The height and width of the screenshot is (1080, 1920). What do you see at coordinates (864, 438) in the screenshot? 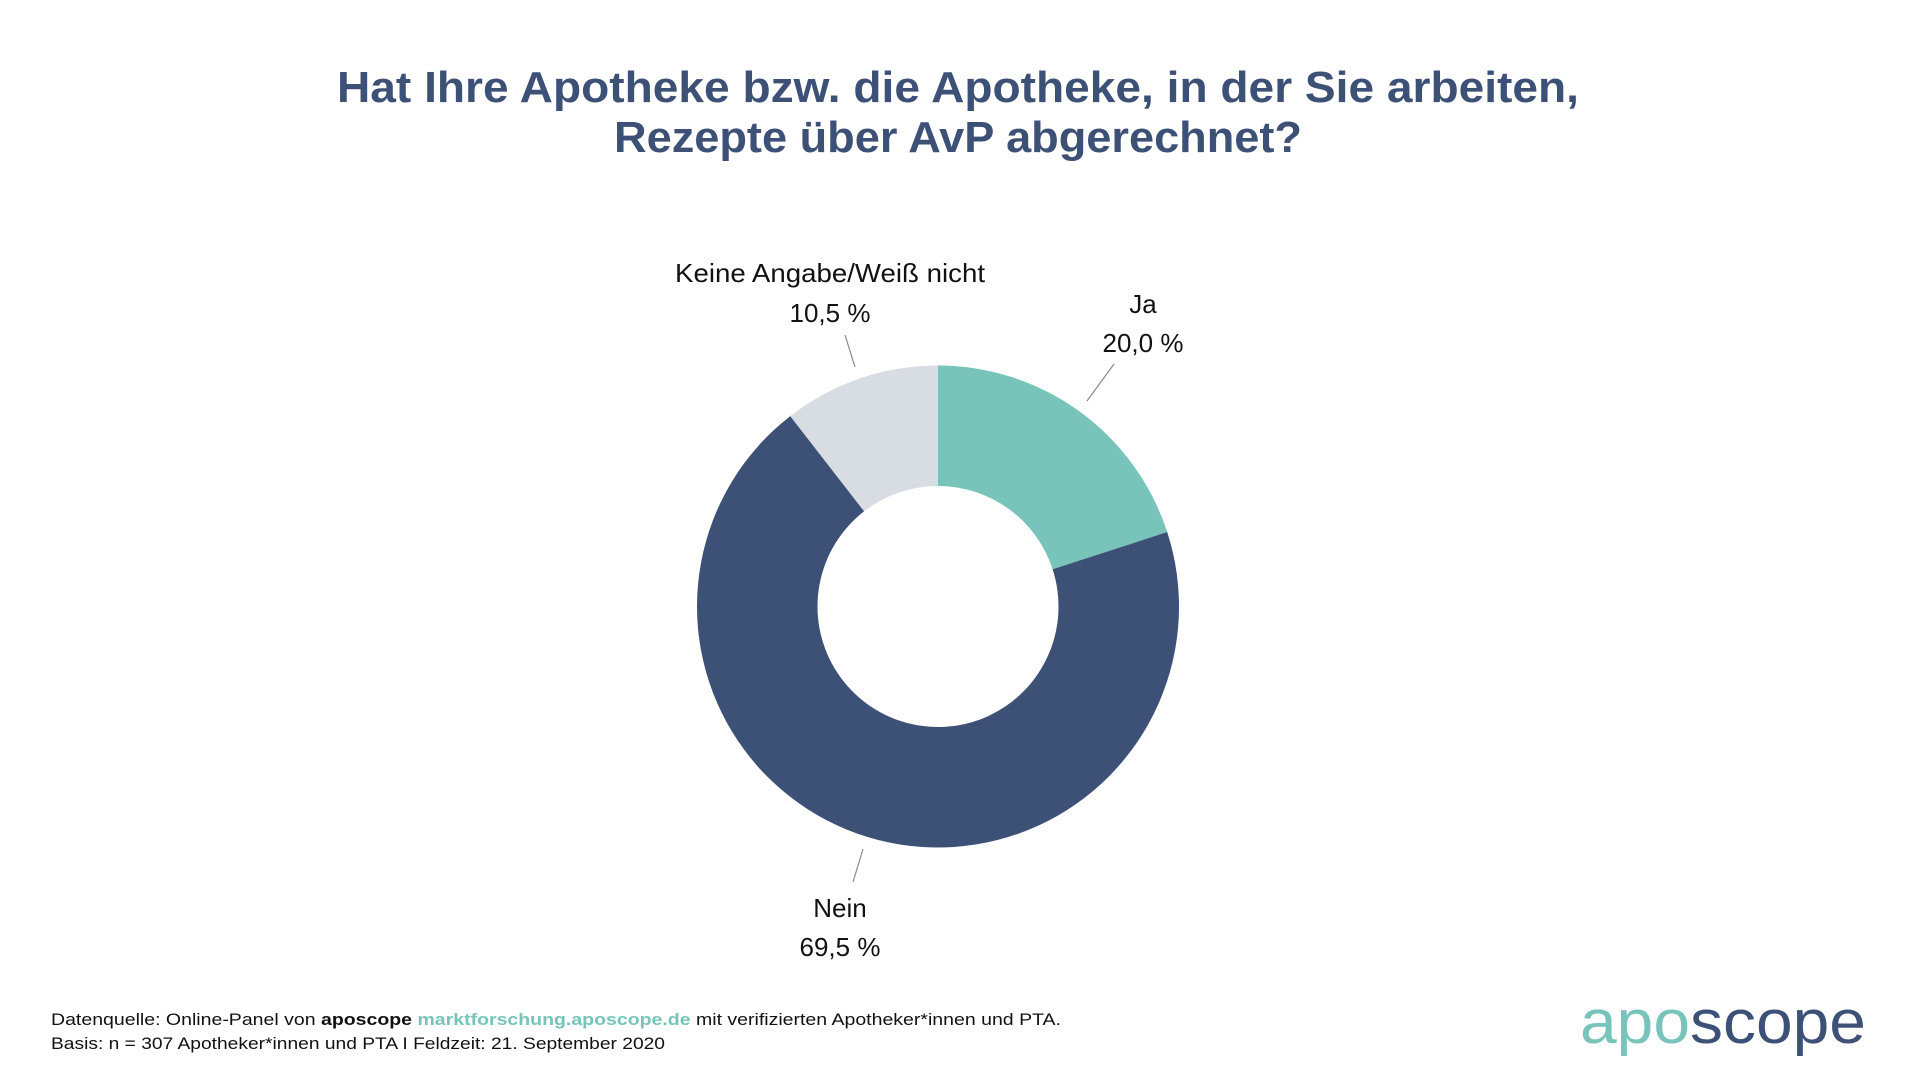
I see `donut-slice-keine-angabe-weiß-nicht` at bounding box center [864, 438].